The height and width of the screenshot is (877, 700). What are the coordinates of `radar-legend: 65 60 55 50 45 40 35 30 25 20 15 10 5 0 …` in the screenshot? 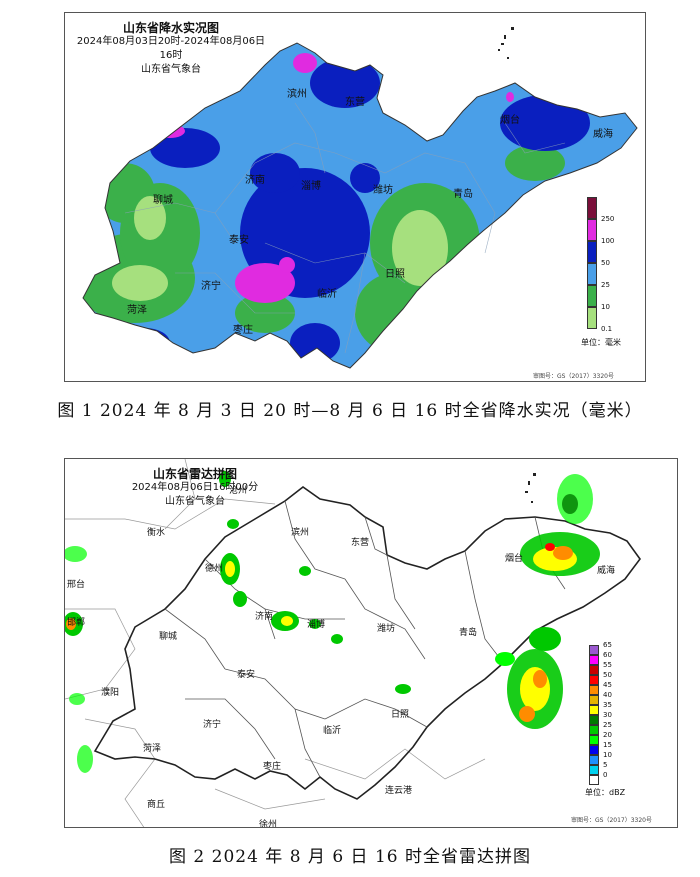 It's located at (617, 720).